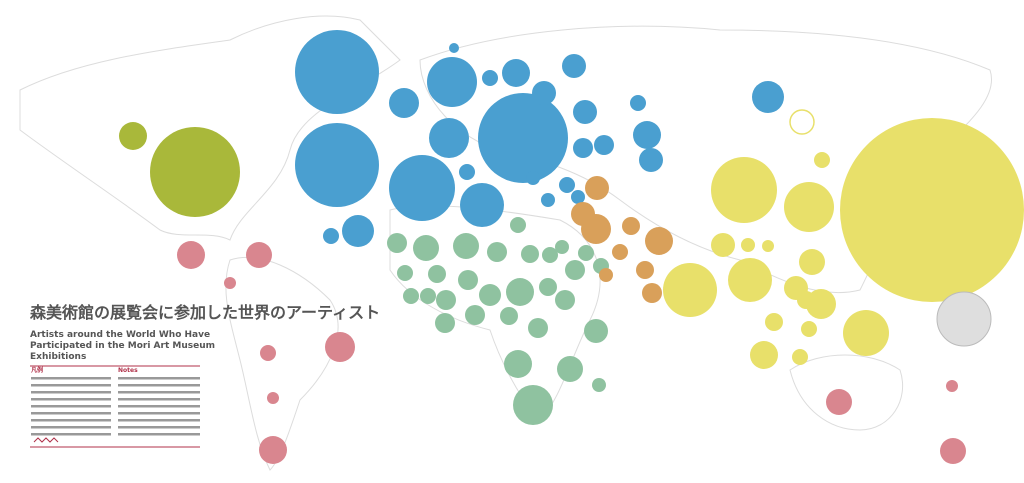  Describe the element at coordinates (36, 370) in the screenshot. I see `legend-heading: 凡例` at that location.